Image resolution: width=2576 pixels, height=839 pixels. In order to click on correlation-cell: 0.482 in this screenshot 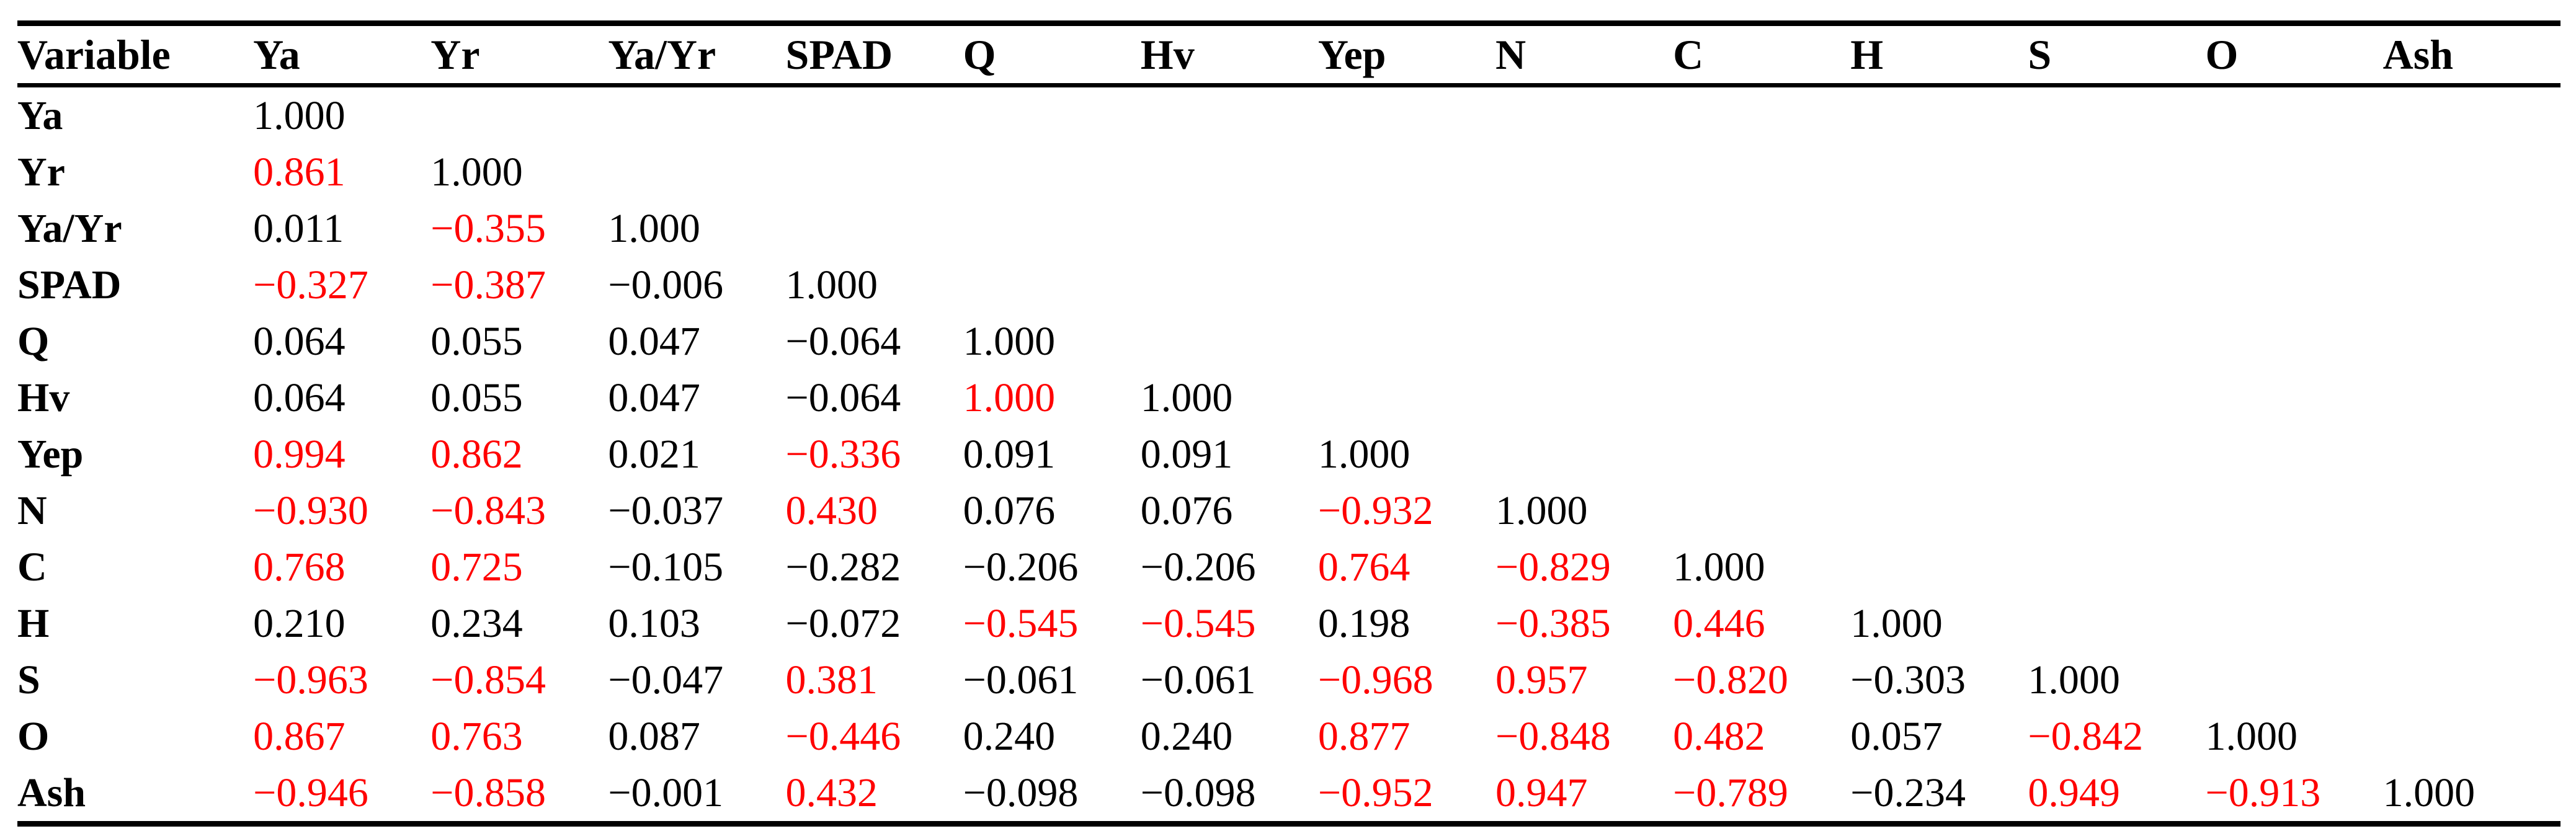, I will do `click(1719, 736)`.